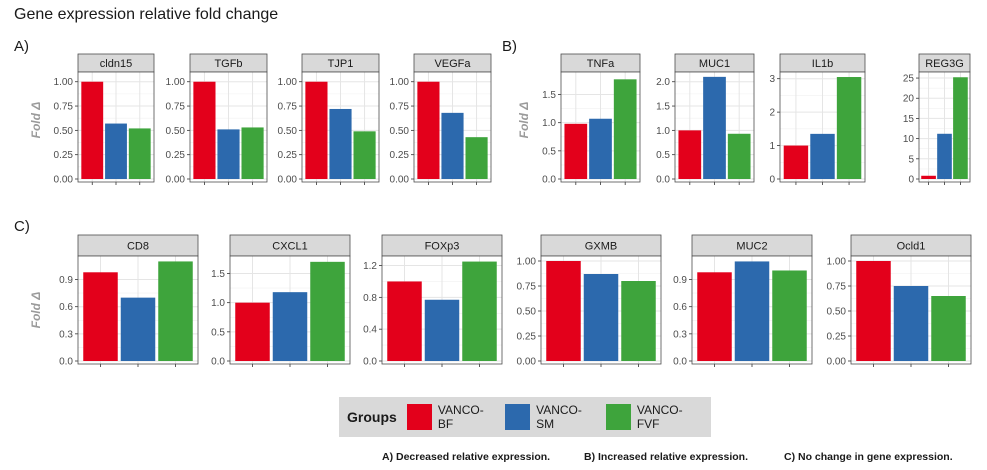  What do you see at coordinates (714, 64) in the screenshot?
I see `facet-title: MUC1` at bounding box center [714, 64].